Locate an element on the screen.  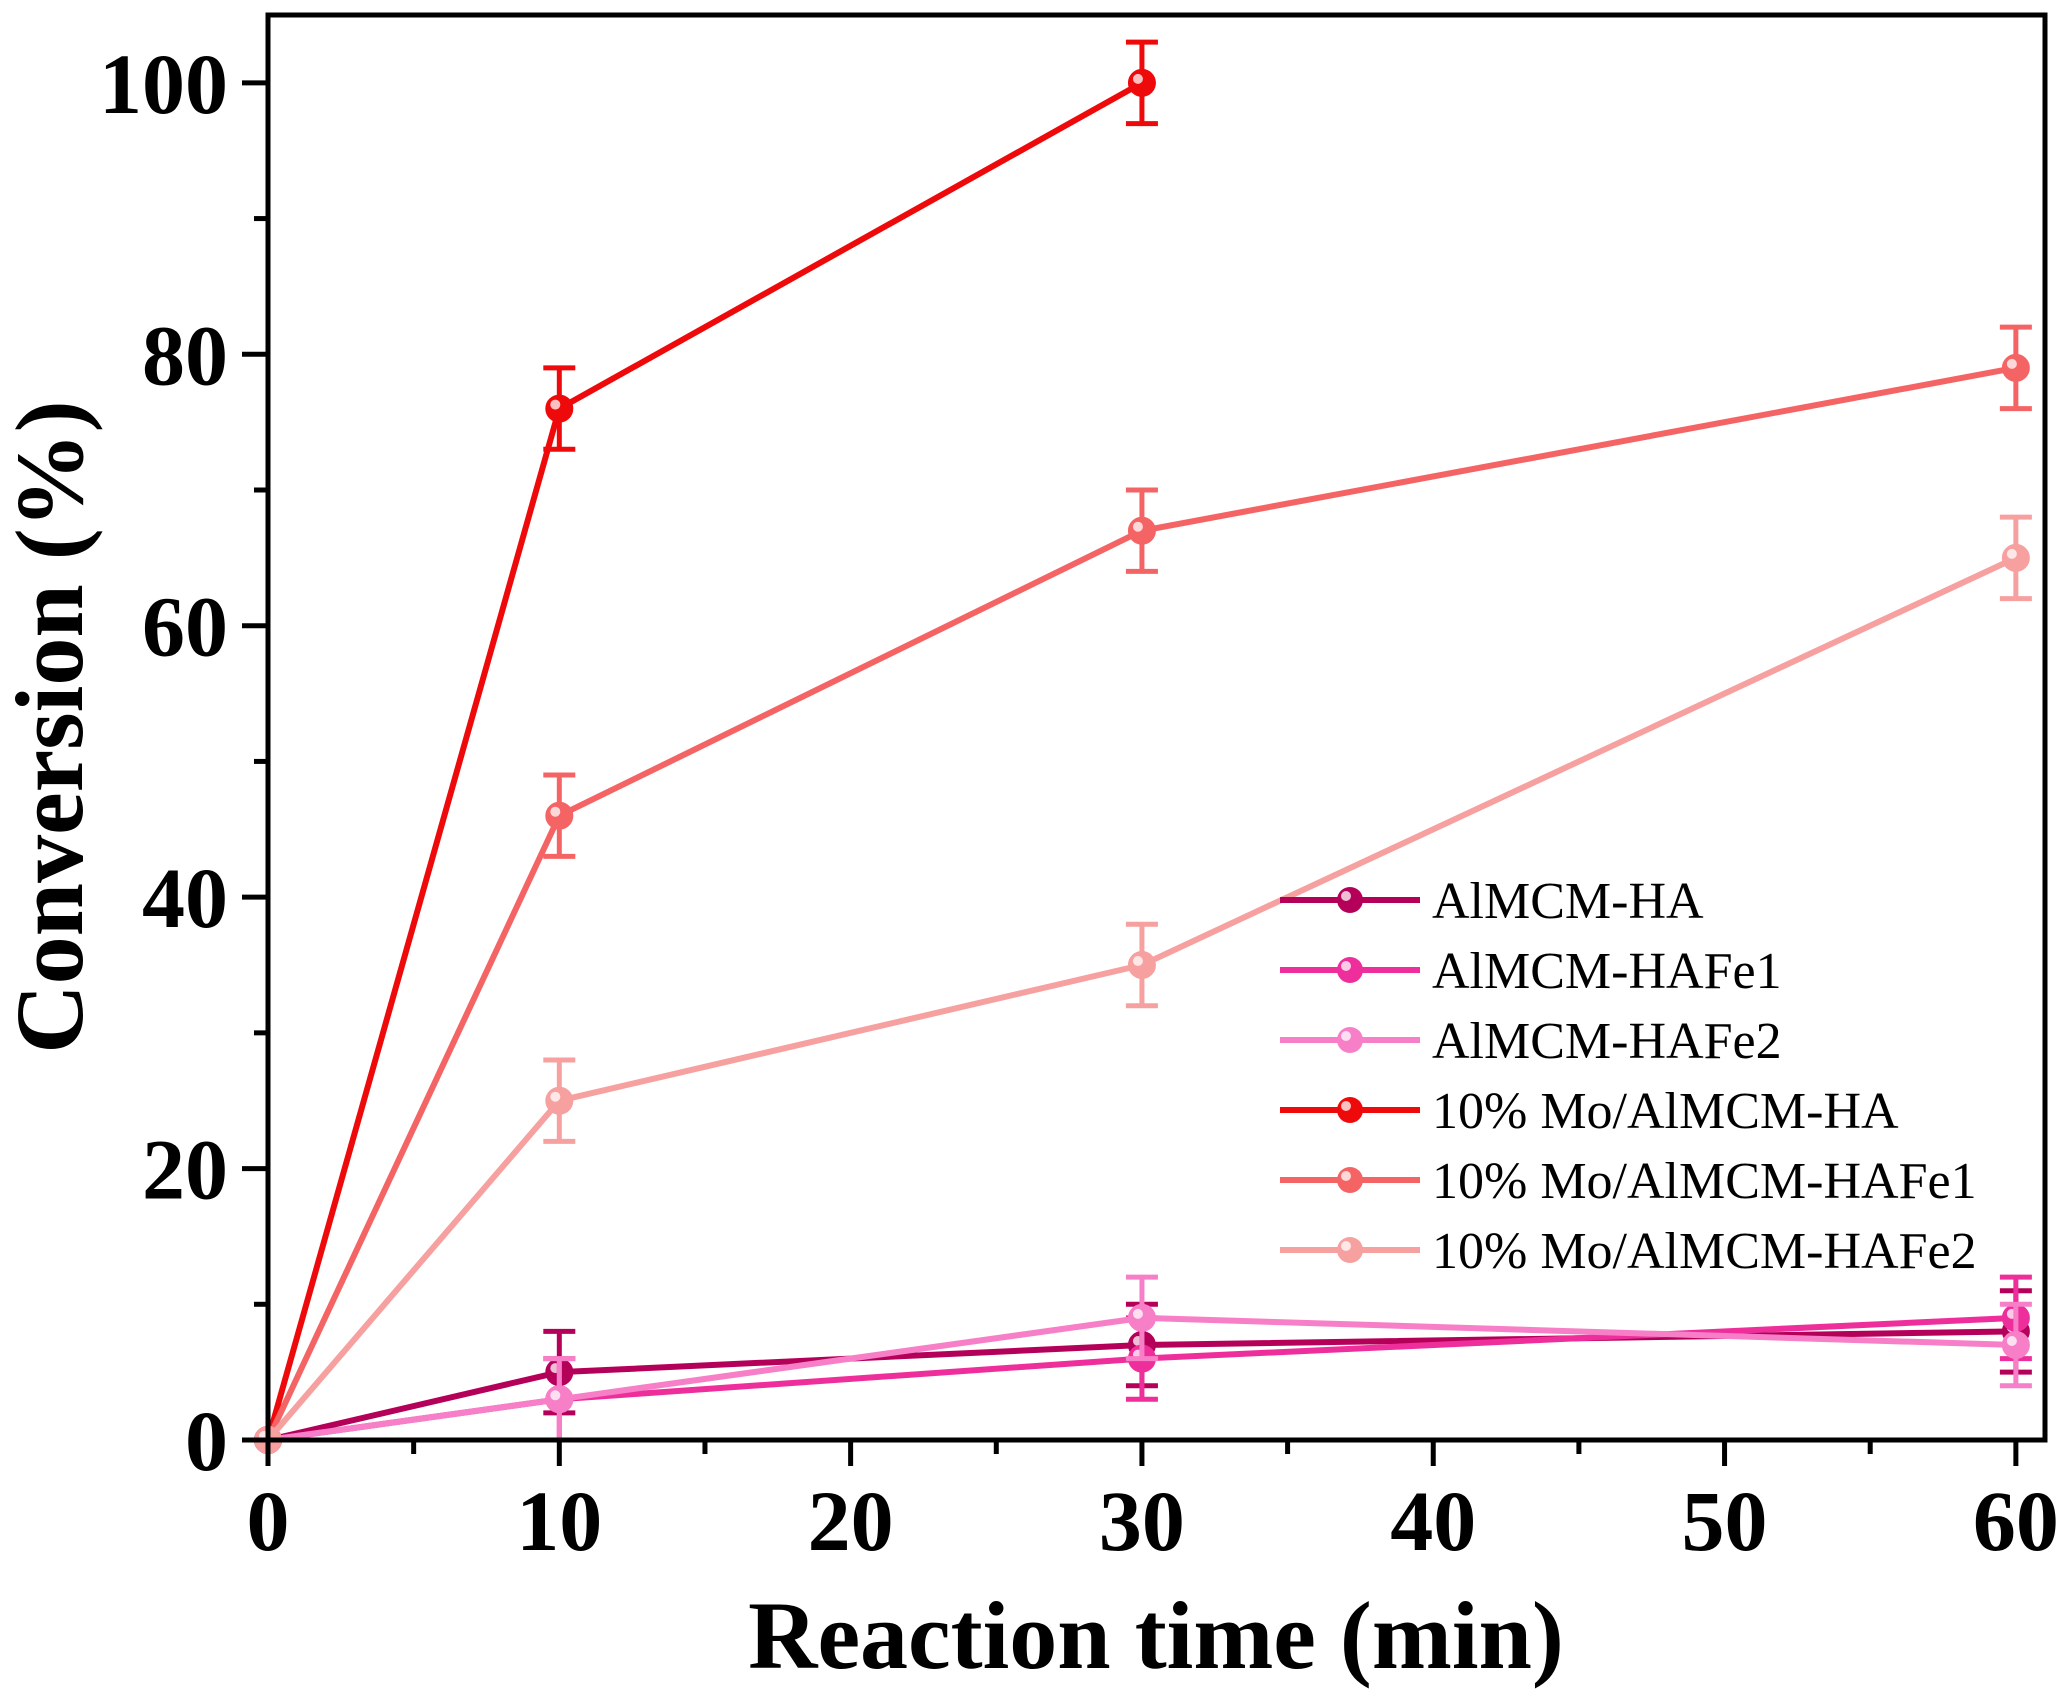
y-tick-label: 0 is located at coordinates (206, 1441).